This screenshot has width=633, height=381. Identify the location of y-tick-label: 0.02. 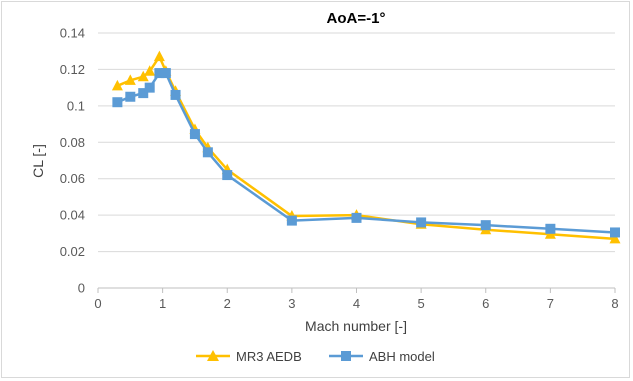
(72, 251).